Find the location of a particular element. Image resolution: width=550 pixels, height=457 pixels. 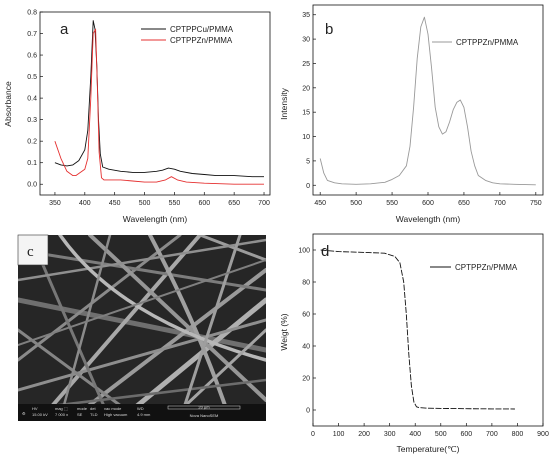

panel-a-letter: a is located at coordinates (64, 29).